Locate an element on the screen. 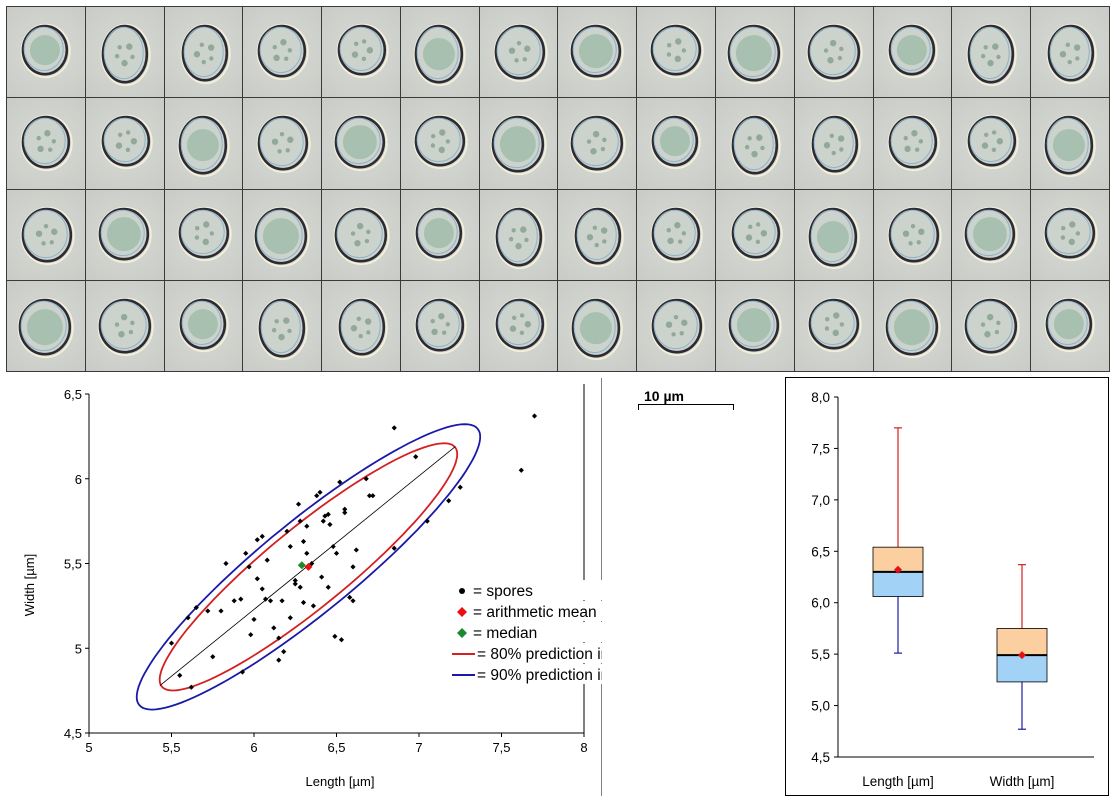 This screenshot has width=1115, height=801. legend-mean-marker is located at coordinates (462, 612).